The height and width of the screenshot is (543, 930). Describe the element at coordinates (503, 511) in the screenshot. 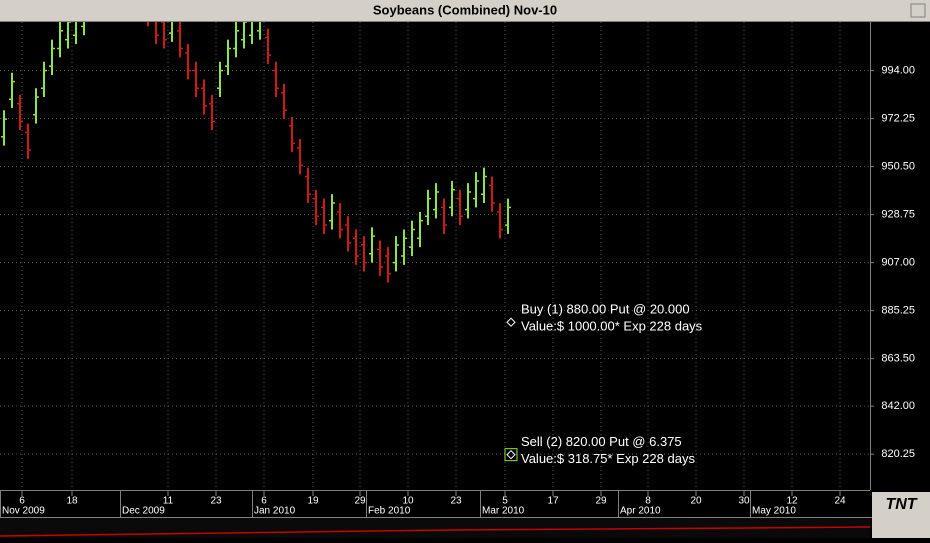

I see `month-label: Mar 2010` at that location.